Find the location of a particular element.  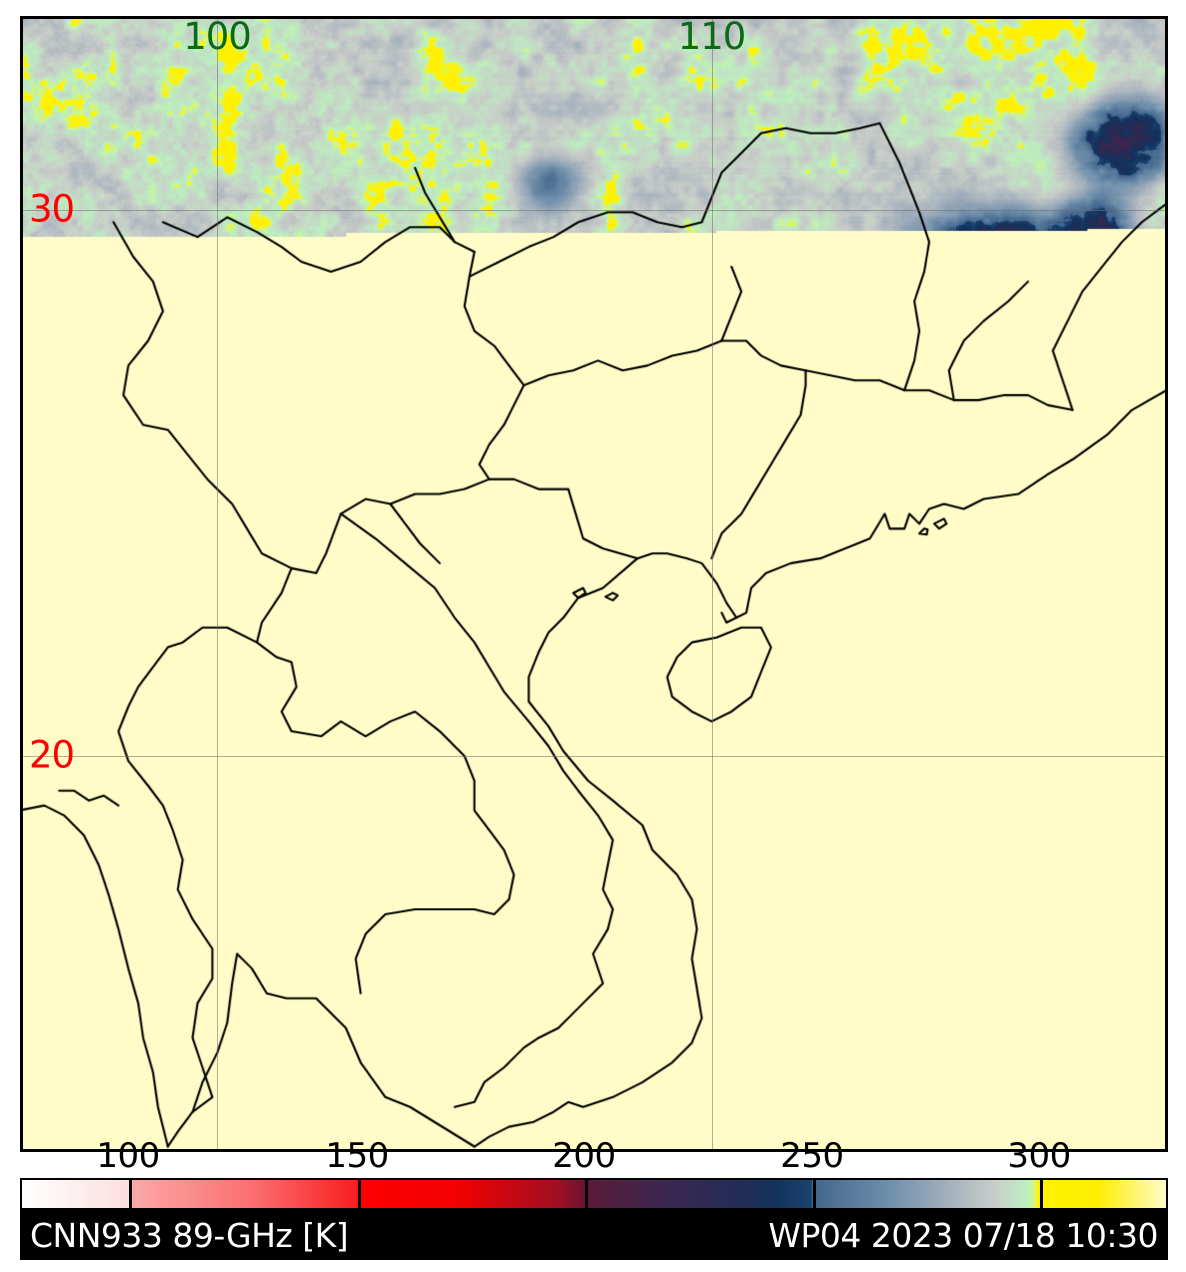

storm-timestamp-label: WP04 2023 07/18 10:30 is located at coordinates (963, 1235).